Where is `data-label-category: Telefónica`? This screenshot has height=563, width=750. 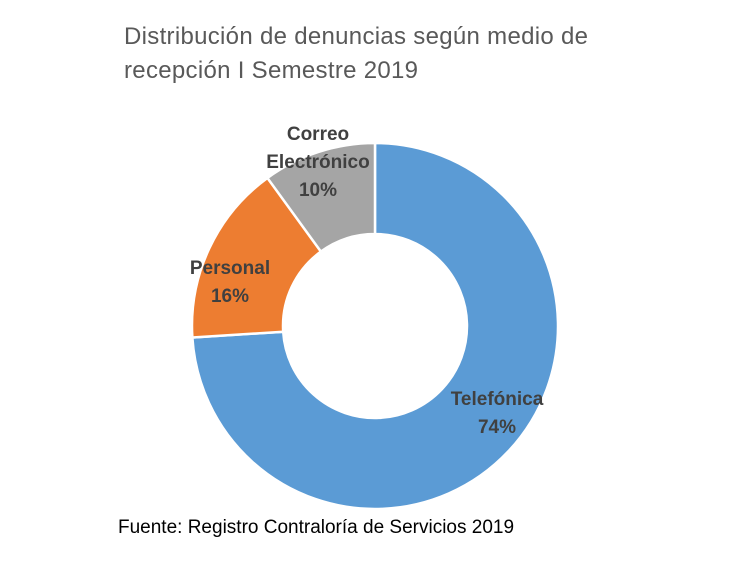
data-label-category: Telefónica is located at coordinates (497, 399).